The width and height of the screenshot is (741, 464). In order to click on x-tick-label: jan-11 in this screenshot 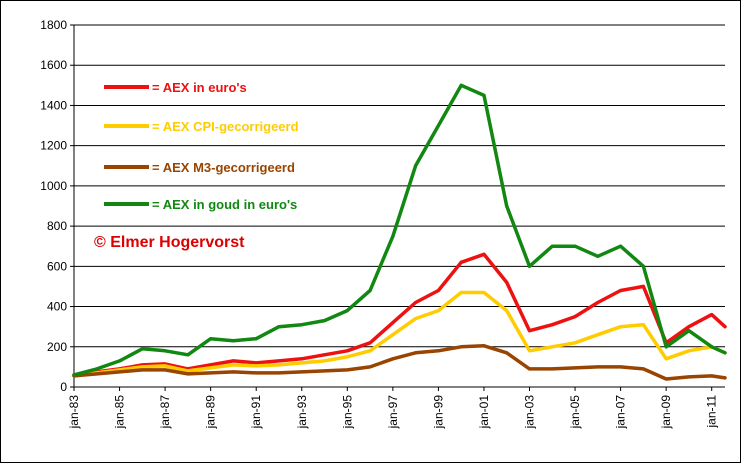, I will do `click(712, 412)`.